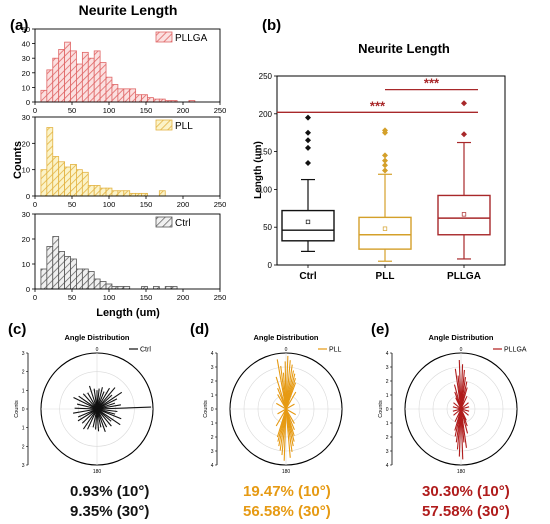 Image resolution: width=550 pixels, height=524 pixels. Describe the element at coordinates (466, 511) in the screenshot. I see `stat-pllga-30: 57.58% (30°)` at that location.